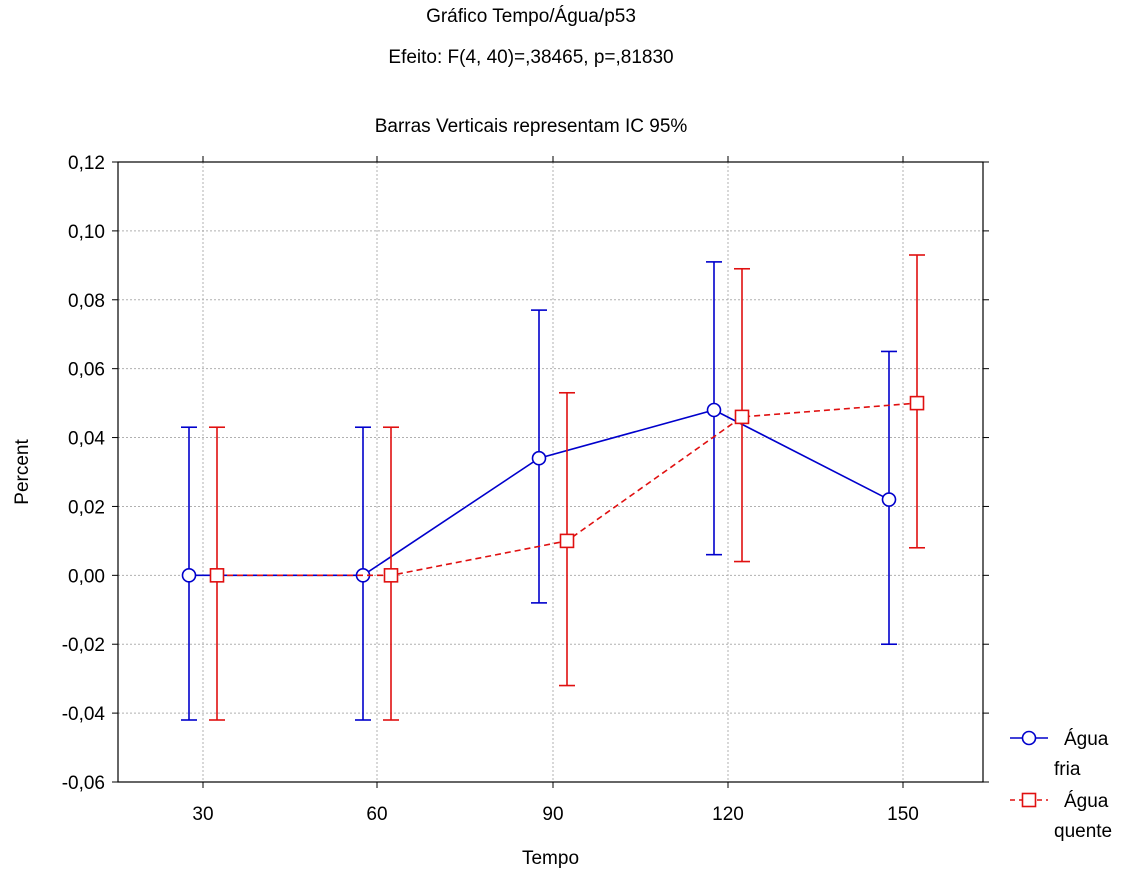  Describe the element at coordinates (86, 232) in the screenshot. I see `y-tick-label: 0,10` at that location.